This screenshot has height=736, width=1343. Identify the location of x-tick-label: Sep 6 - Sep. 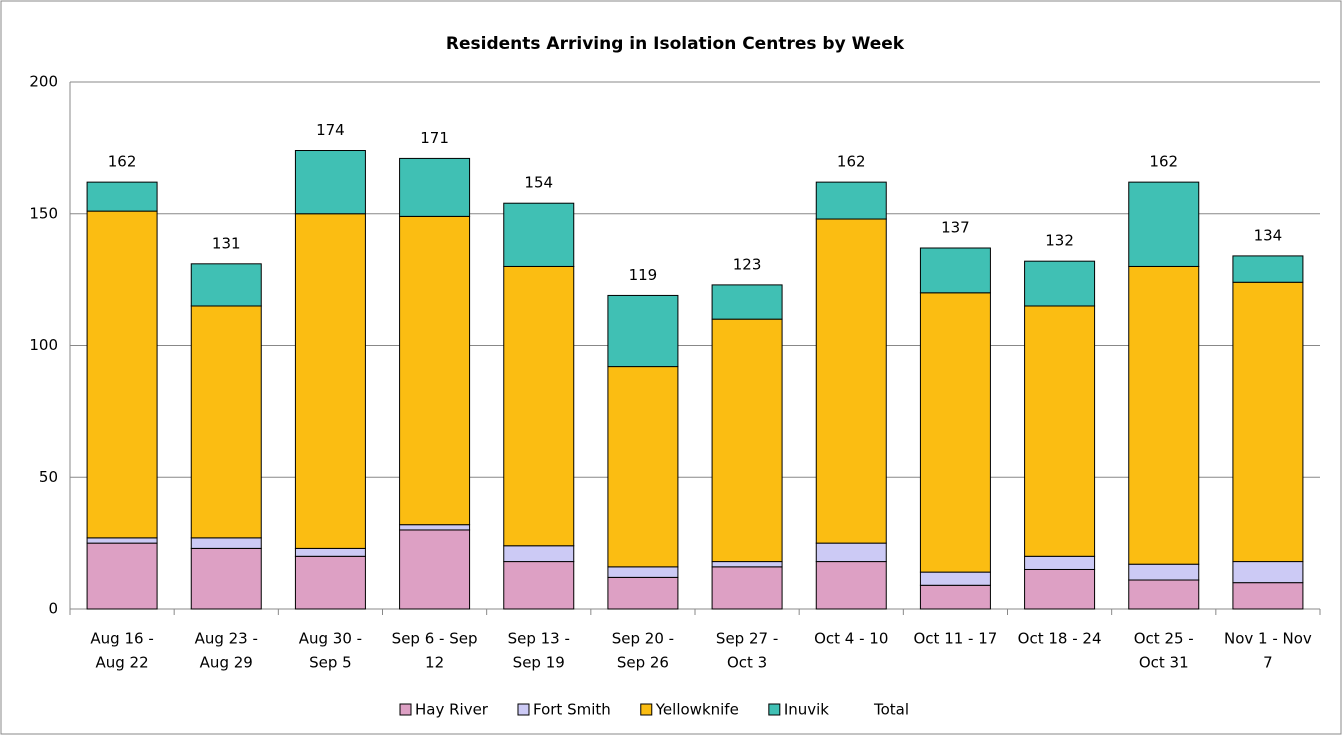
(435, 639).